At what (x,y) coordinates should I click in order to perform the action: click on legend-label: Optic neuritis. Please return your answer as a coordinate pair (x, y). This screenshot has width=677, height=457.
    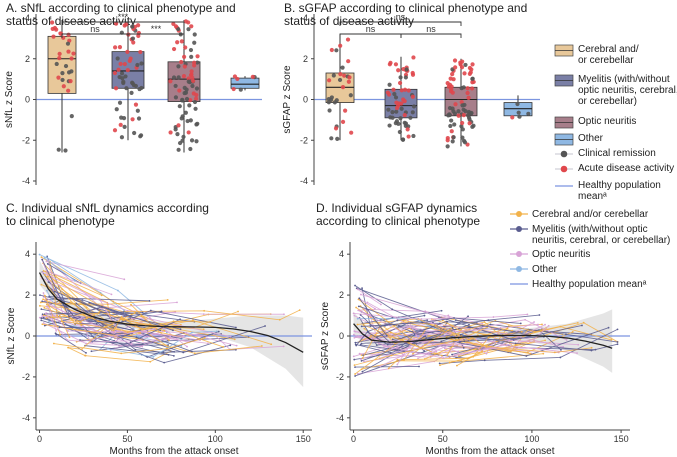
    Looking at the image, I should click on (561, 254).